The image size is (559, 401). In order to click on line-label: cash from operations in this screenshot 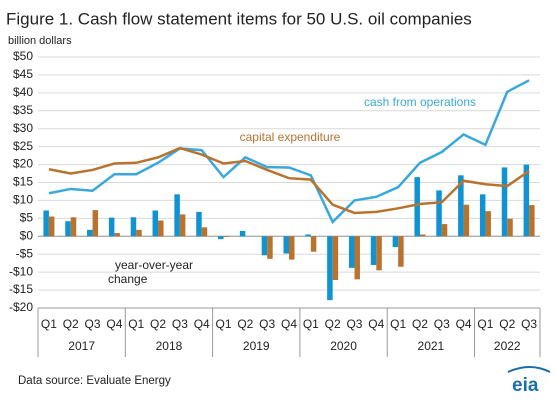, I will do `click(420, 102)`.